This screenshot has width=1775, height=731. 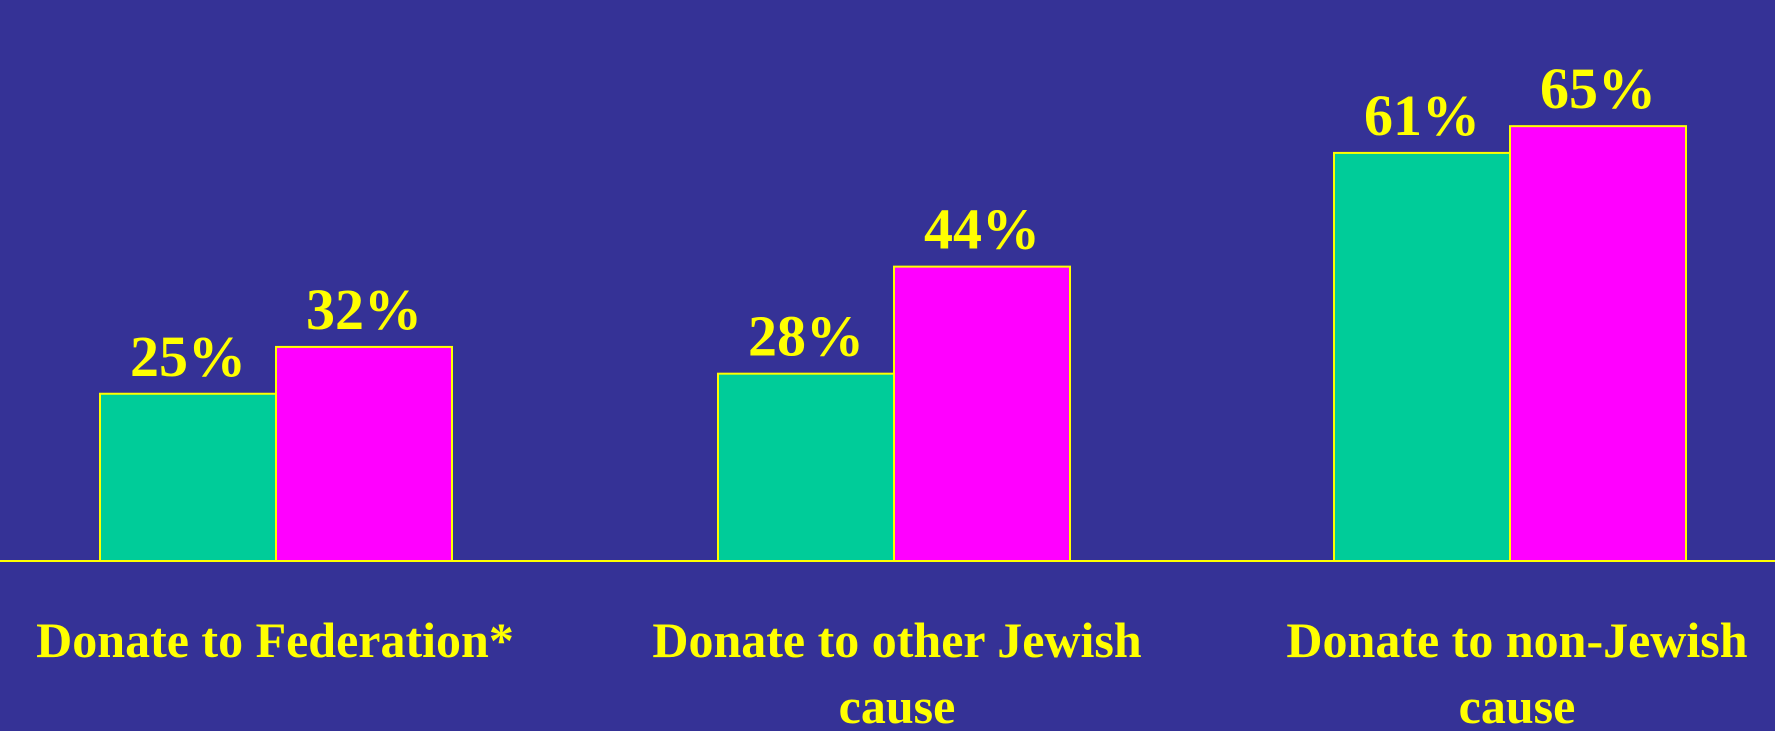 What do you see at coordinates (364, 309) in the screenshot?
I see `value-label-series-2-category-1: 32%` at bounding box center [364, 309].